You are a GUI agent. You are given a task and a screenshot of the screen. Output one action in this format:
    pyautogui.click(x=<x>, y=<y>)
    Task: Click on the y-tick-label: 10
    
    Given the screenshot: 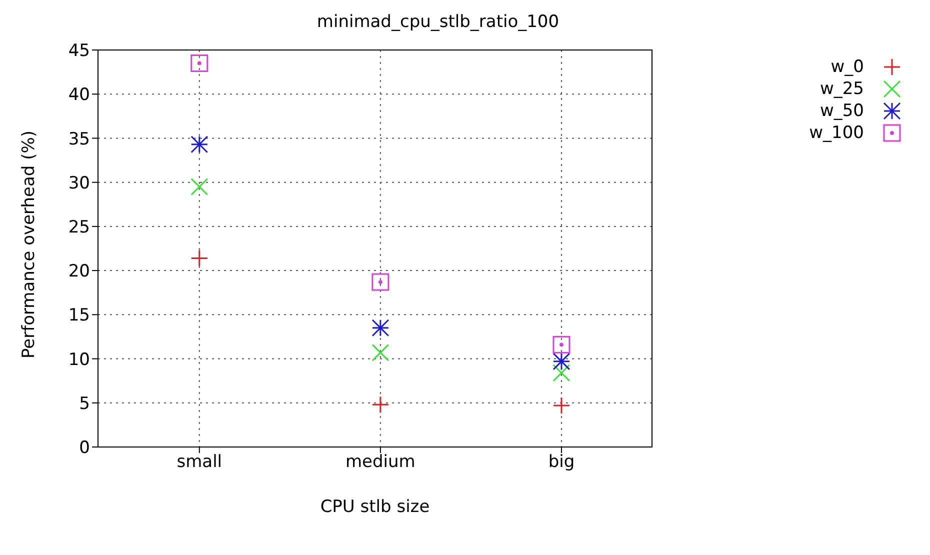 What is the action you would take?
    pyautogui.click(x=79, y=360)
    